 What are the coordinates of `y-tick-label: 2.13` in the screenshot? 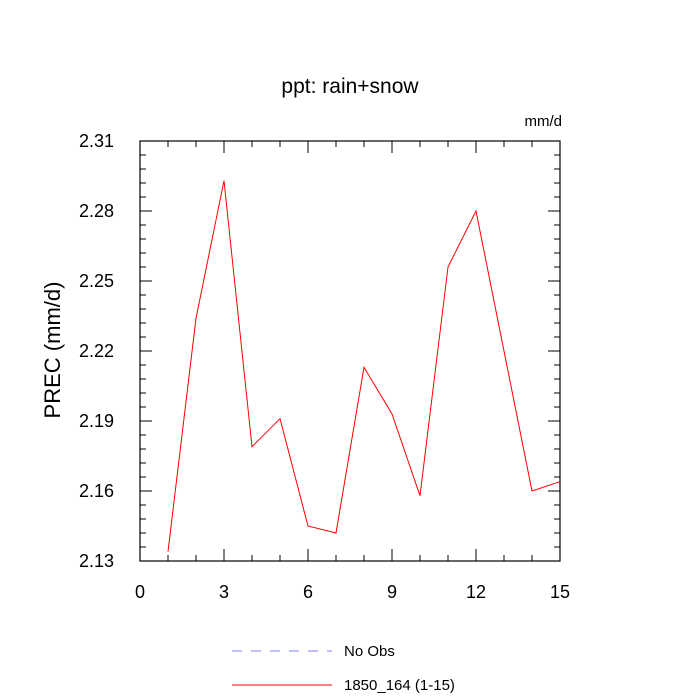 It's located at (96, 561).